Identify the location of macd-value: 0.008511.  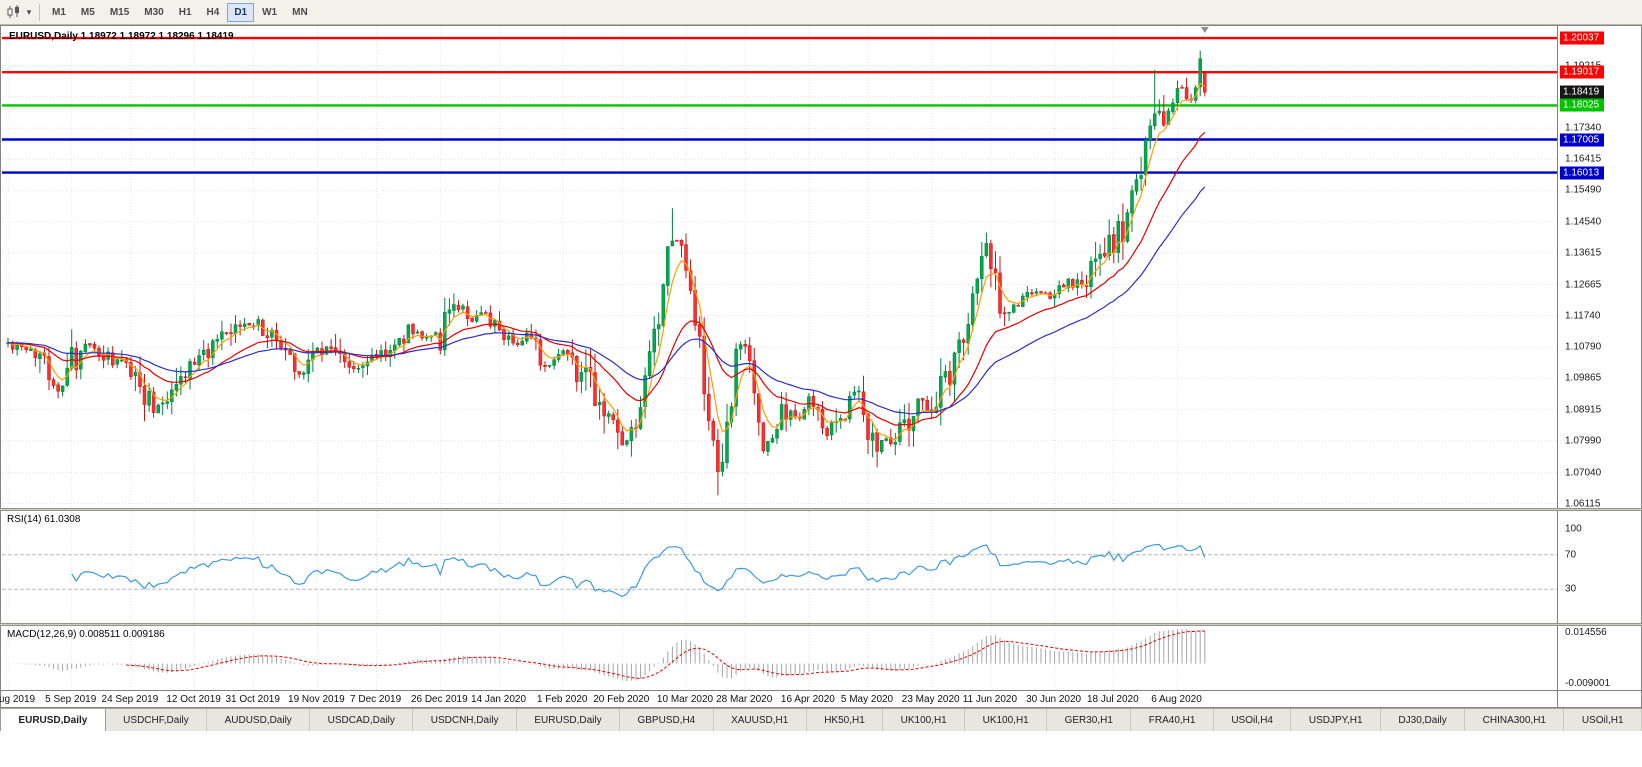
(100, 634).